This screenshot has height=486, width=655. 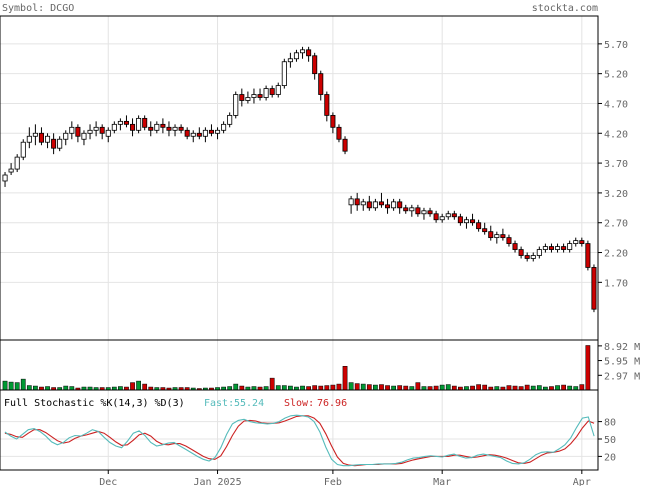 What do you see at coordinates (333, 481) in the screenshot?
I see `x-tick-label: Feb` at bounding box center [333, 481].